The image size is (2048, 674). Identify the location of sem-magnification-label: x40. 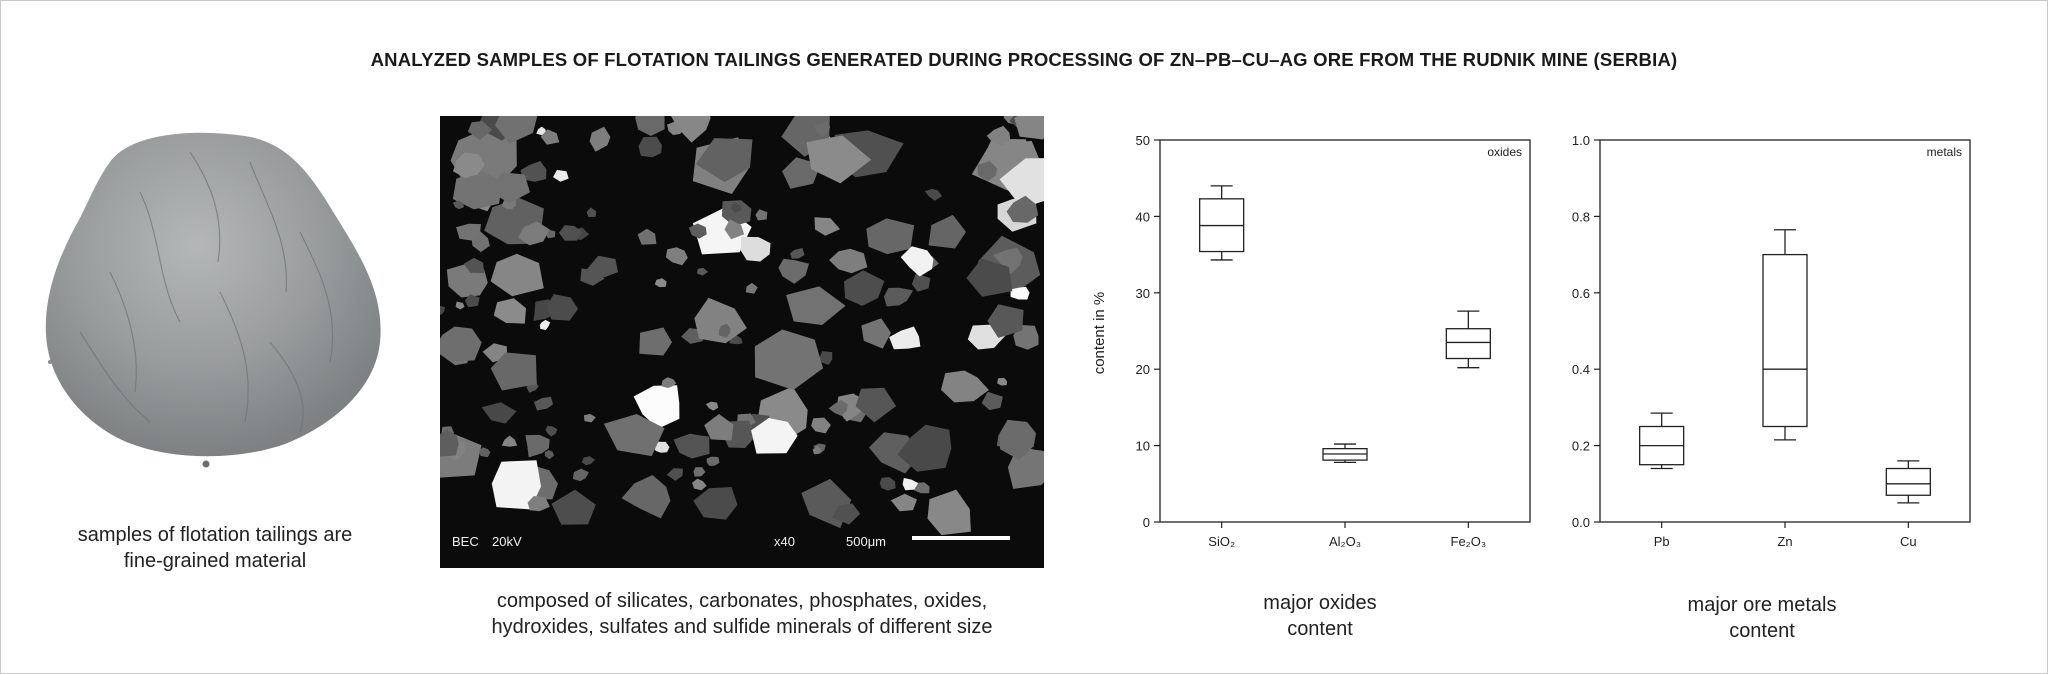
(784, 541).